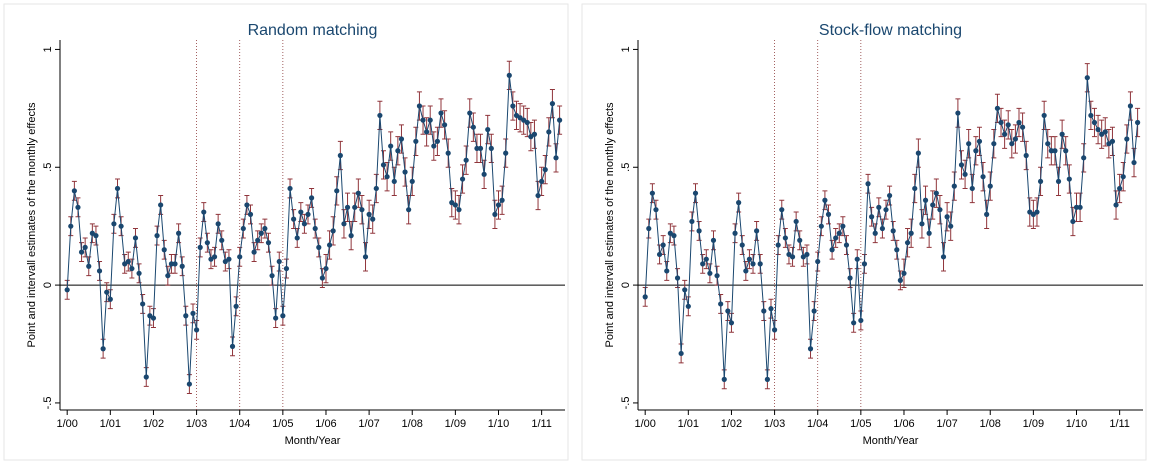 The height and width of the screenshot is (471, 1149). I want to click on x-axis-title: Month/Year, so click(313, 441).